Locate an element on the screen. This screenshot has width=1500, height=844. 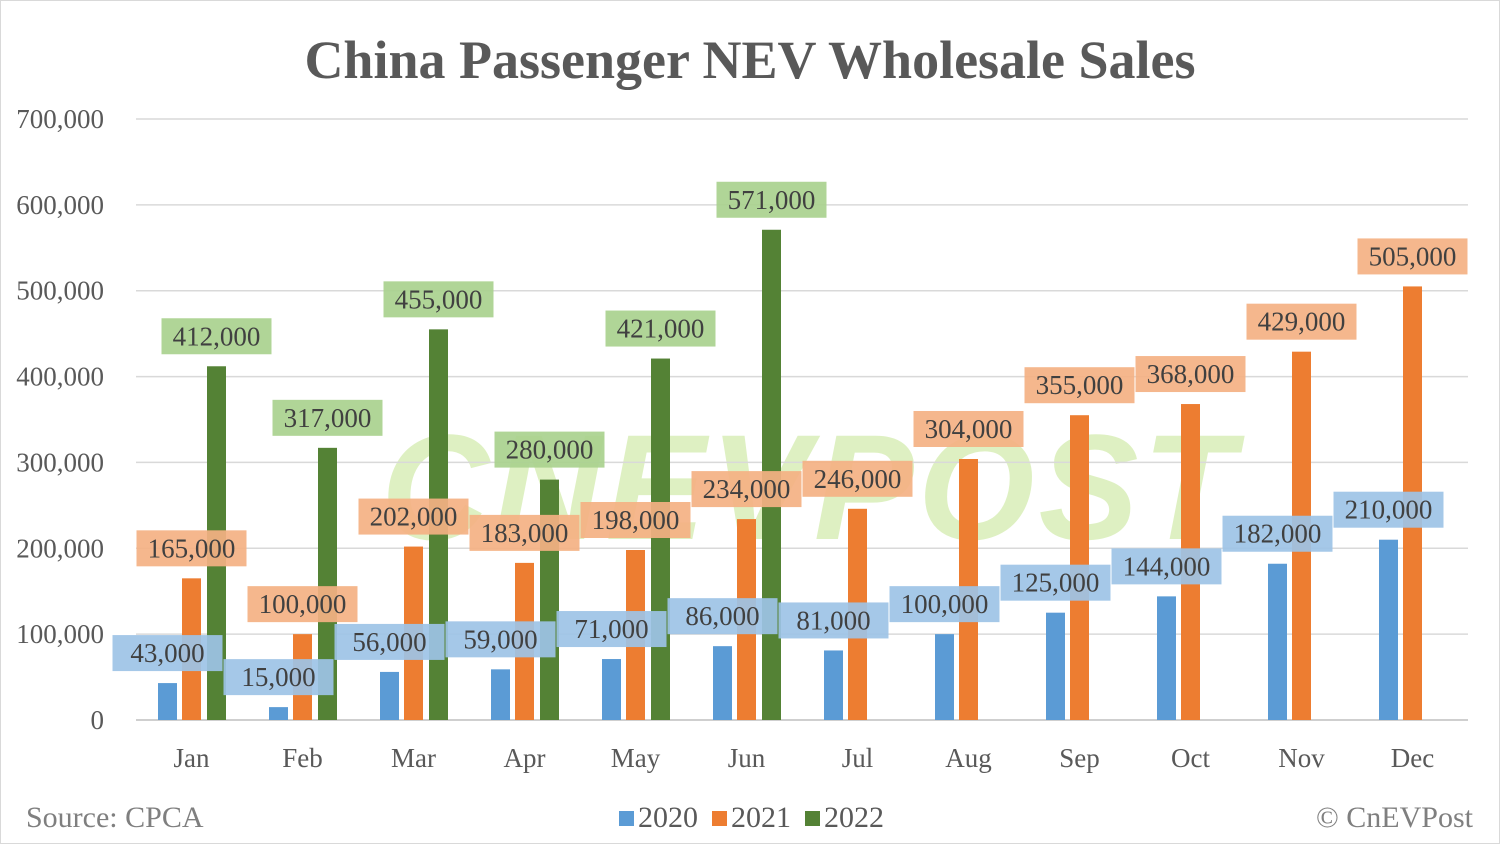
data-label-2020-May: 71,000 is located at coordinates (611, 629).